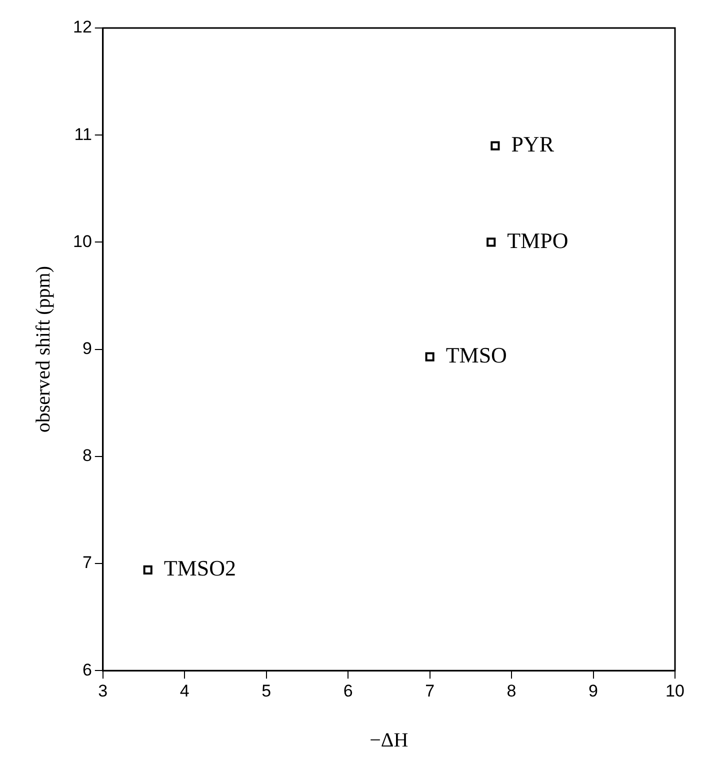 This screenshot has width=703, height=775. I want to click on x-tick-label: 8, so click(511, 690).